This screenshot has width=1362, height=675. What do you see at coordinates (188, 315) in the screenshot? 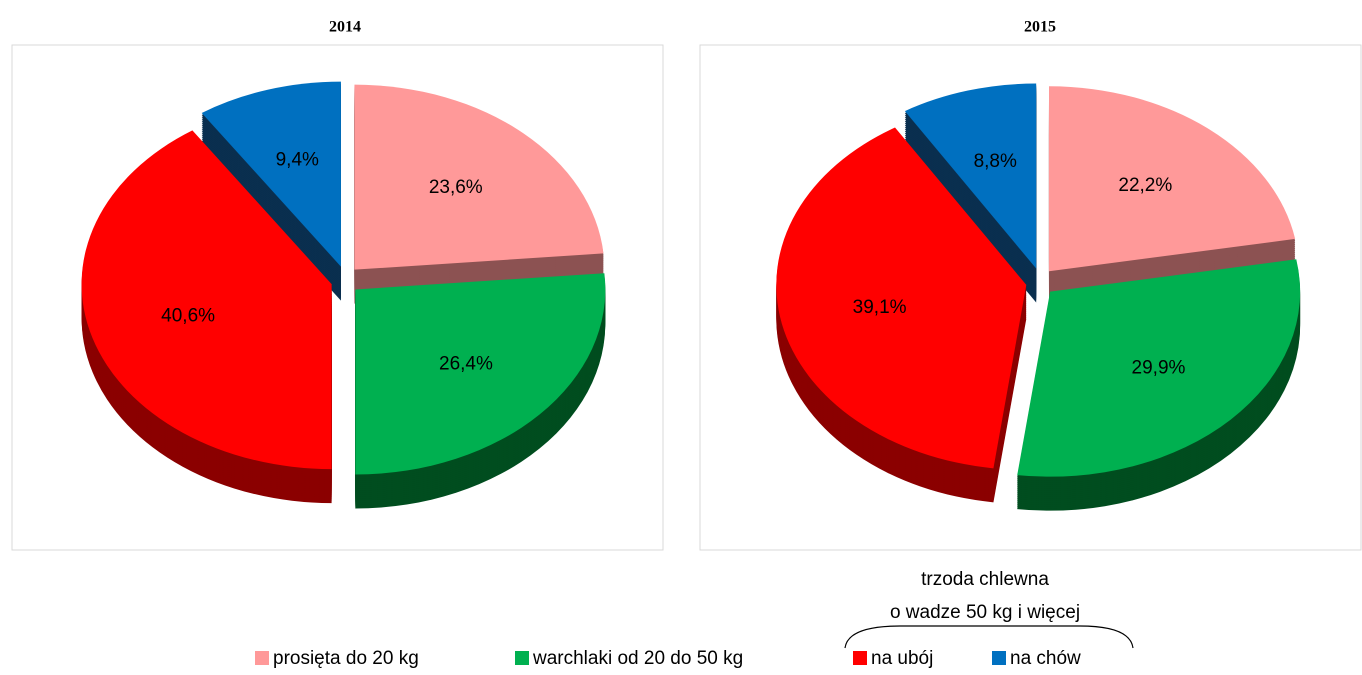
I see `data-label: 40,6%` at bounding box center [188, 315].